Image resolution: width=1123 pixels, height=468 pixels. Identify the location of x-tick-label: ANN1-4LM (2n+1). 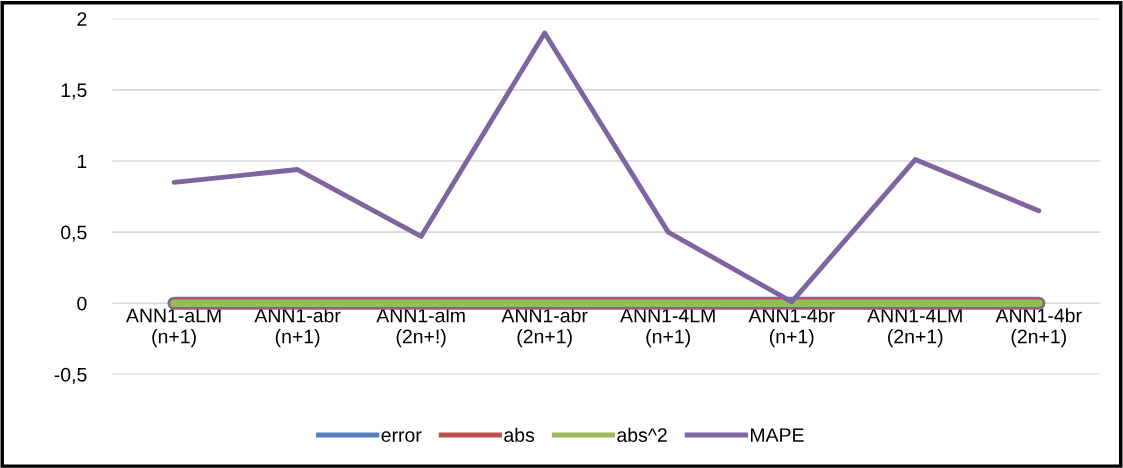
(914, 328).